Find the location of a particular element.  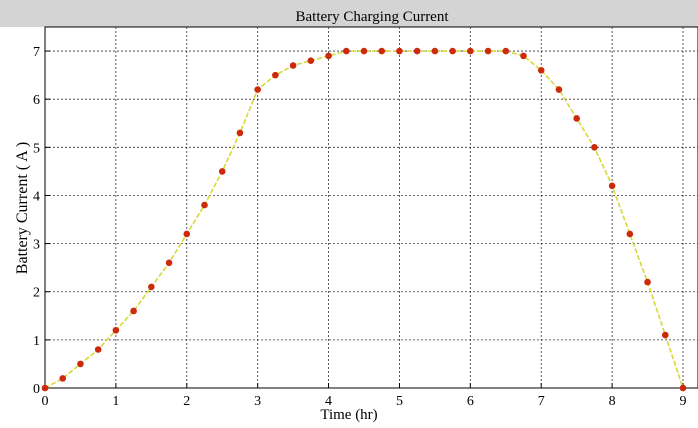

y-tick-label: 4 is located at coordinates (36, 196).